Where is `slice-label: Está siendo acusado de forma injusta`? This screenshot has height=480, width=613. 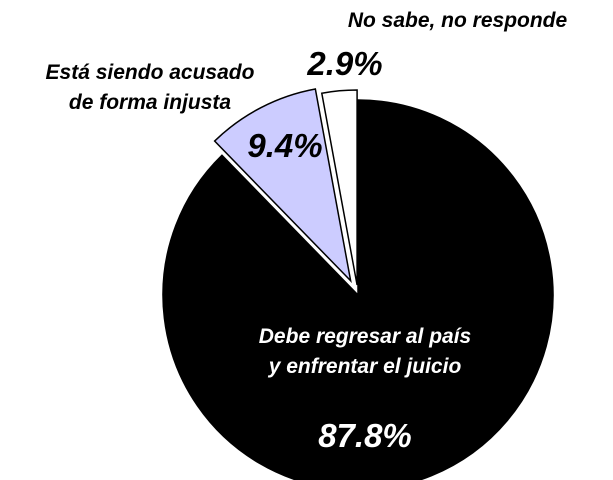
slice-label: Está siendo acusado de forma injusta is located at coordinates (150, 88).